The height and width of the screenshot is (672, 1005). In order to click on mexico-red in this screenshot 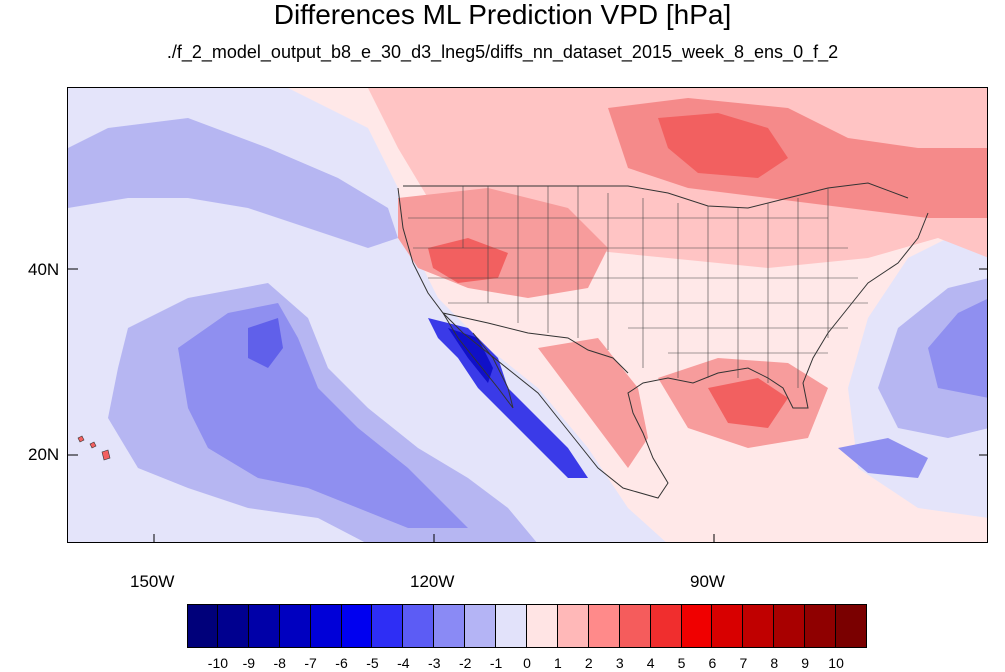, I will do `click(593, 403)`.